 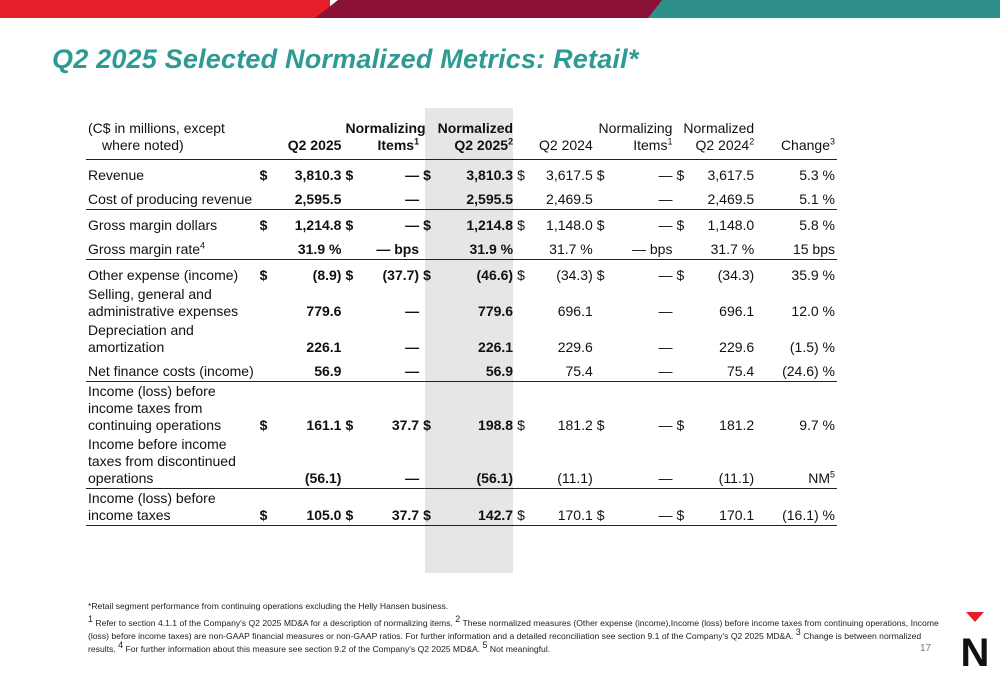 I want to click on cell-q2-2024: 3,617.5, so click(x=569, y=174).